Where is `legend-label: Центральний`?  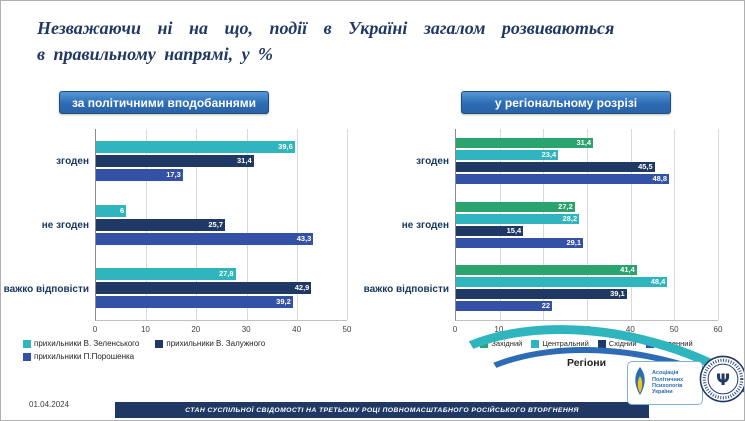
legend-label: Центральний is located at coordinates (565, 343).